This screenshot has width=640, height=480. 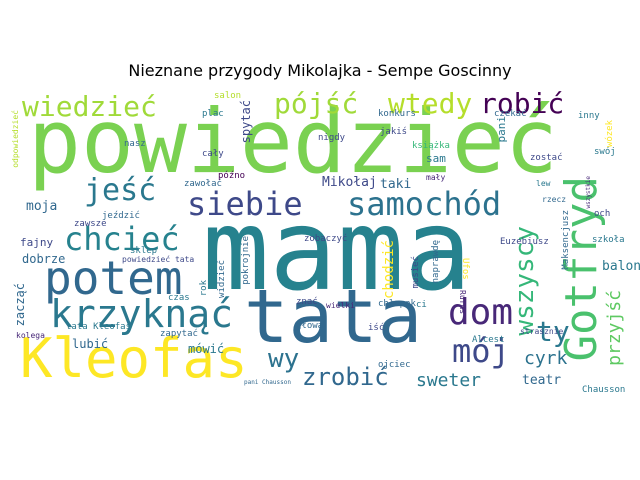 I want to click on word-czekac: czekać, so click(x=510, y=114).